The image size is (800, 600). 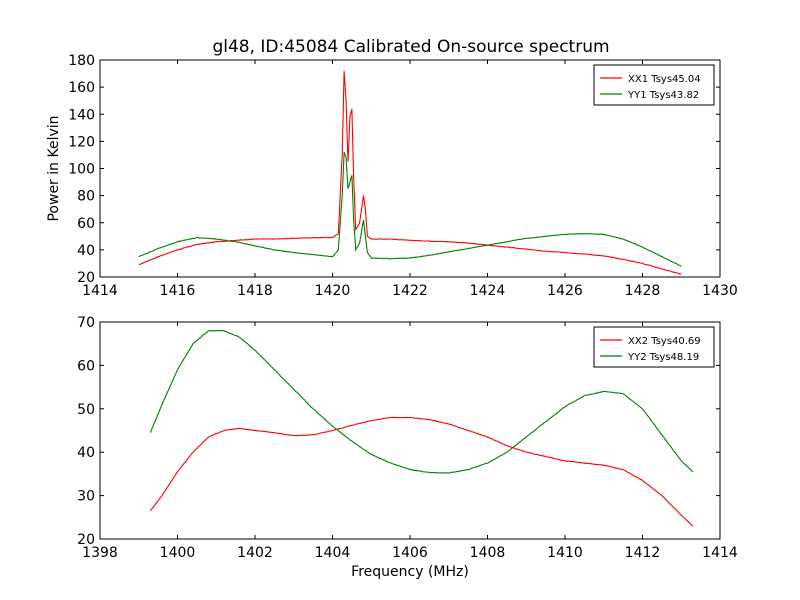 What do you see at coordinates (488, 553) in the screenshot?
I see `x-tick-label: 1408` at bounding box center [488, 553].